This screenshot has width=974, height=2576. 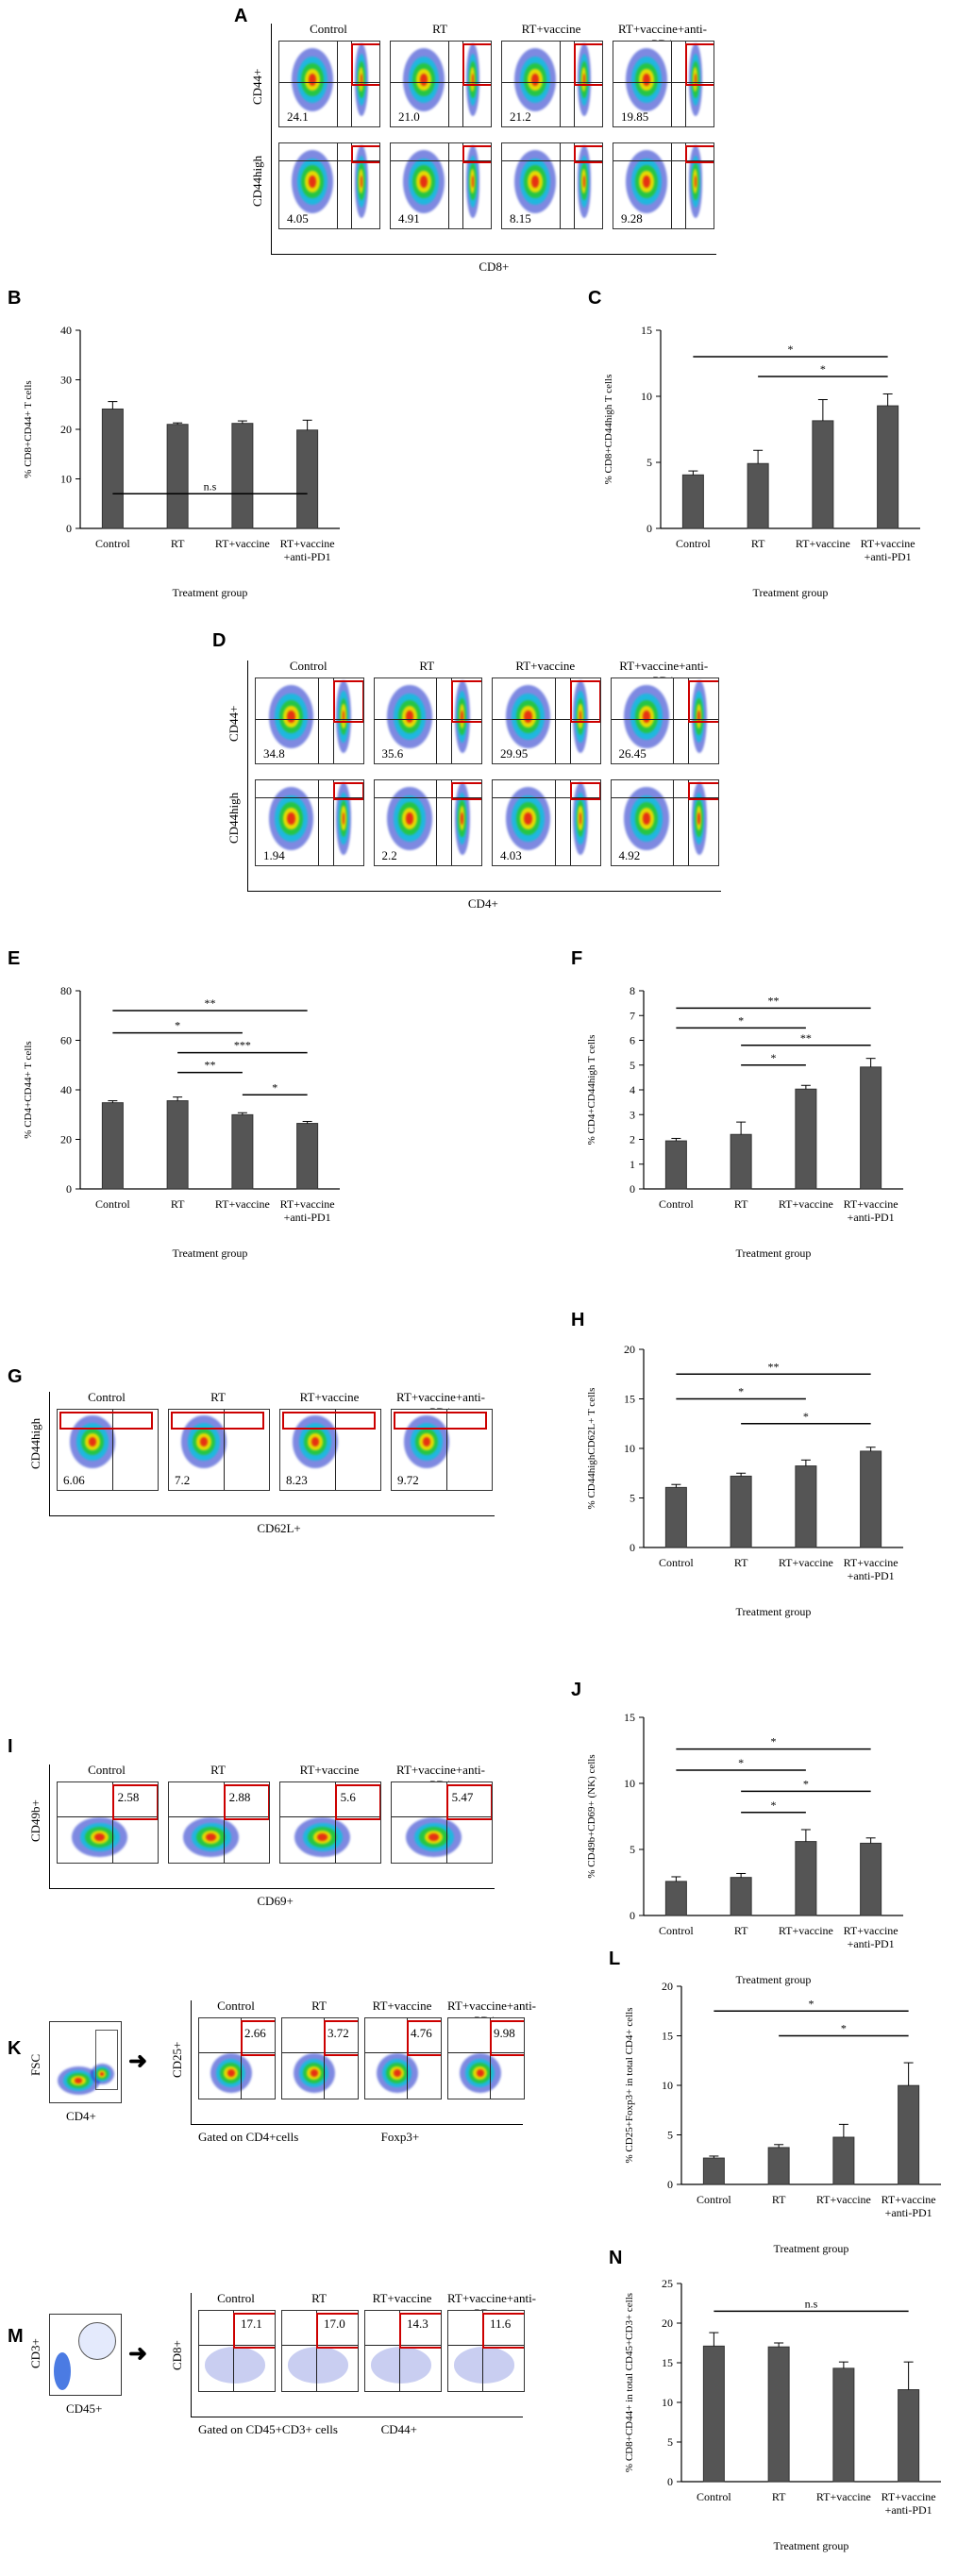 I want to click on x-tick-label: +anti-PD1, so click(x=908, y=2212).